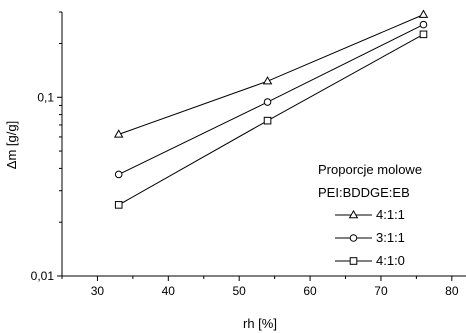  Describe the element at coordinates (43, 276) in the screenshot. I see `y-tick-label: 0,01` at that location.